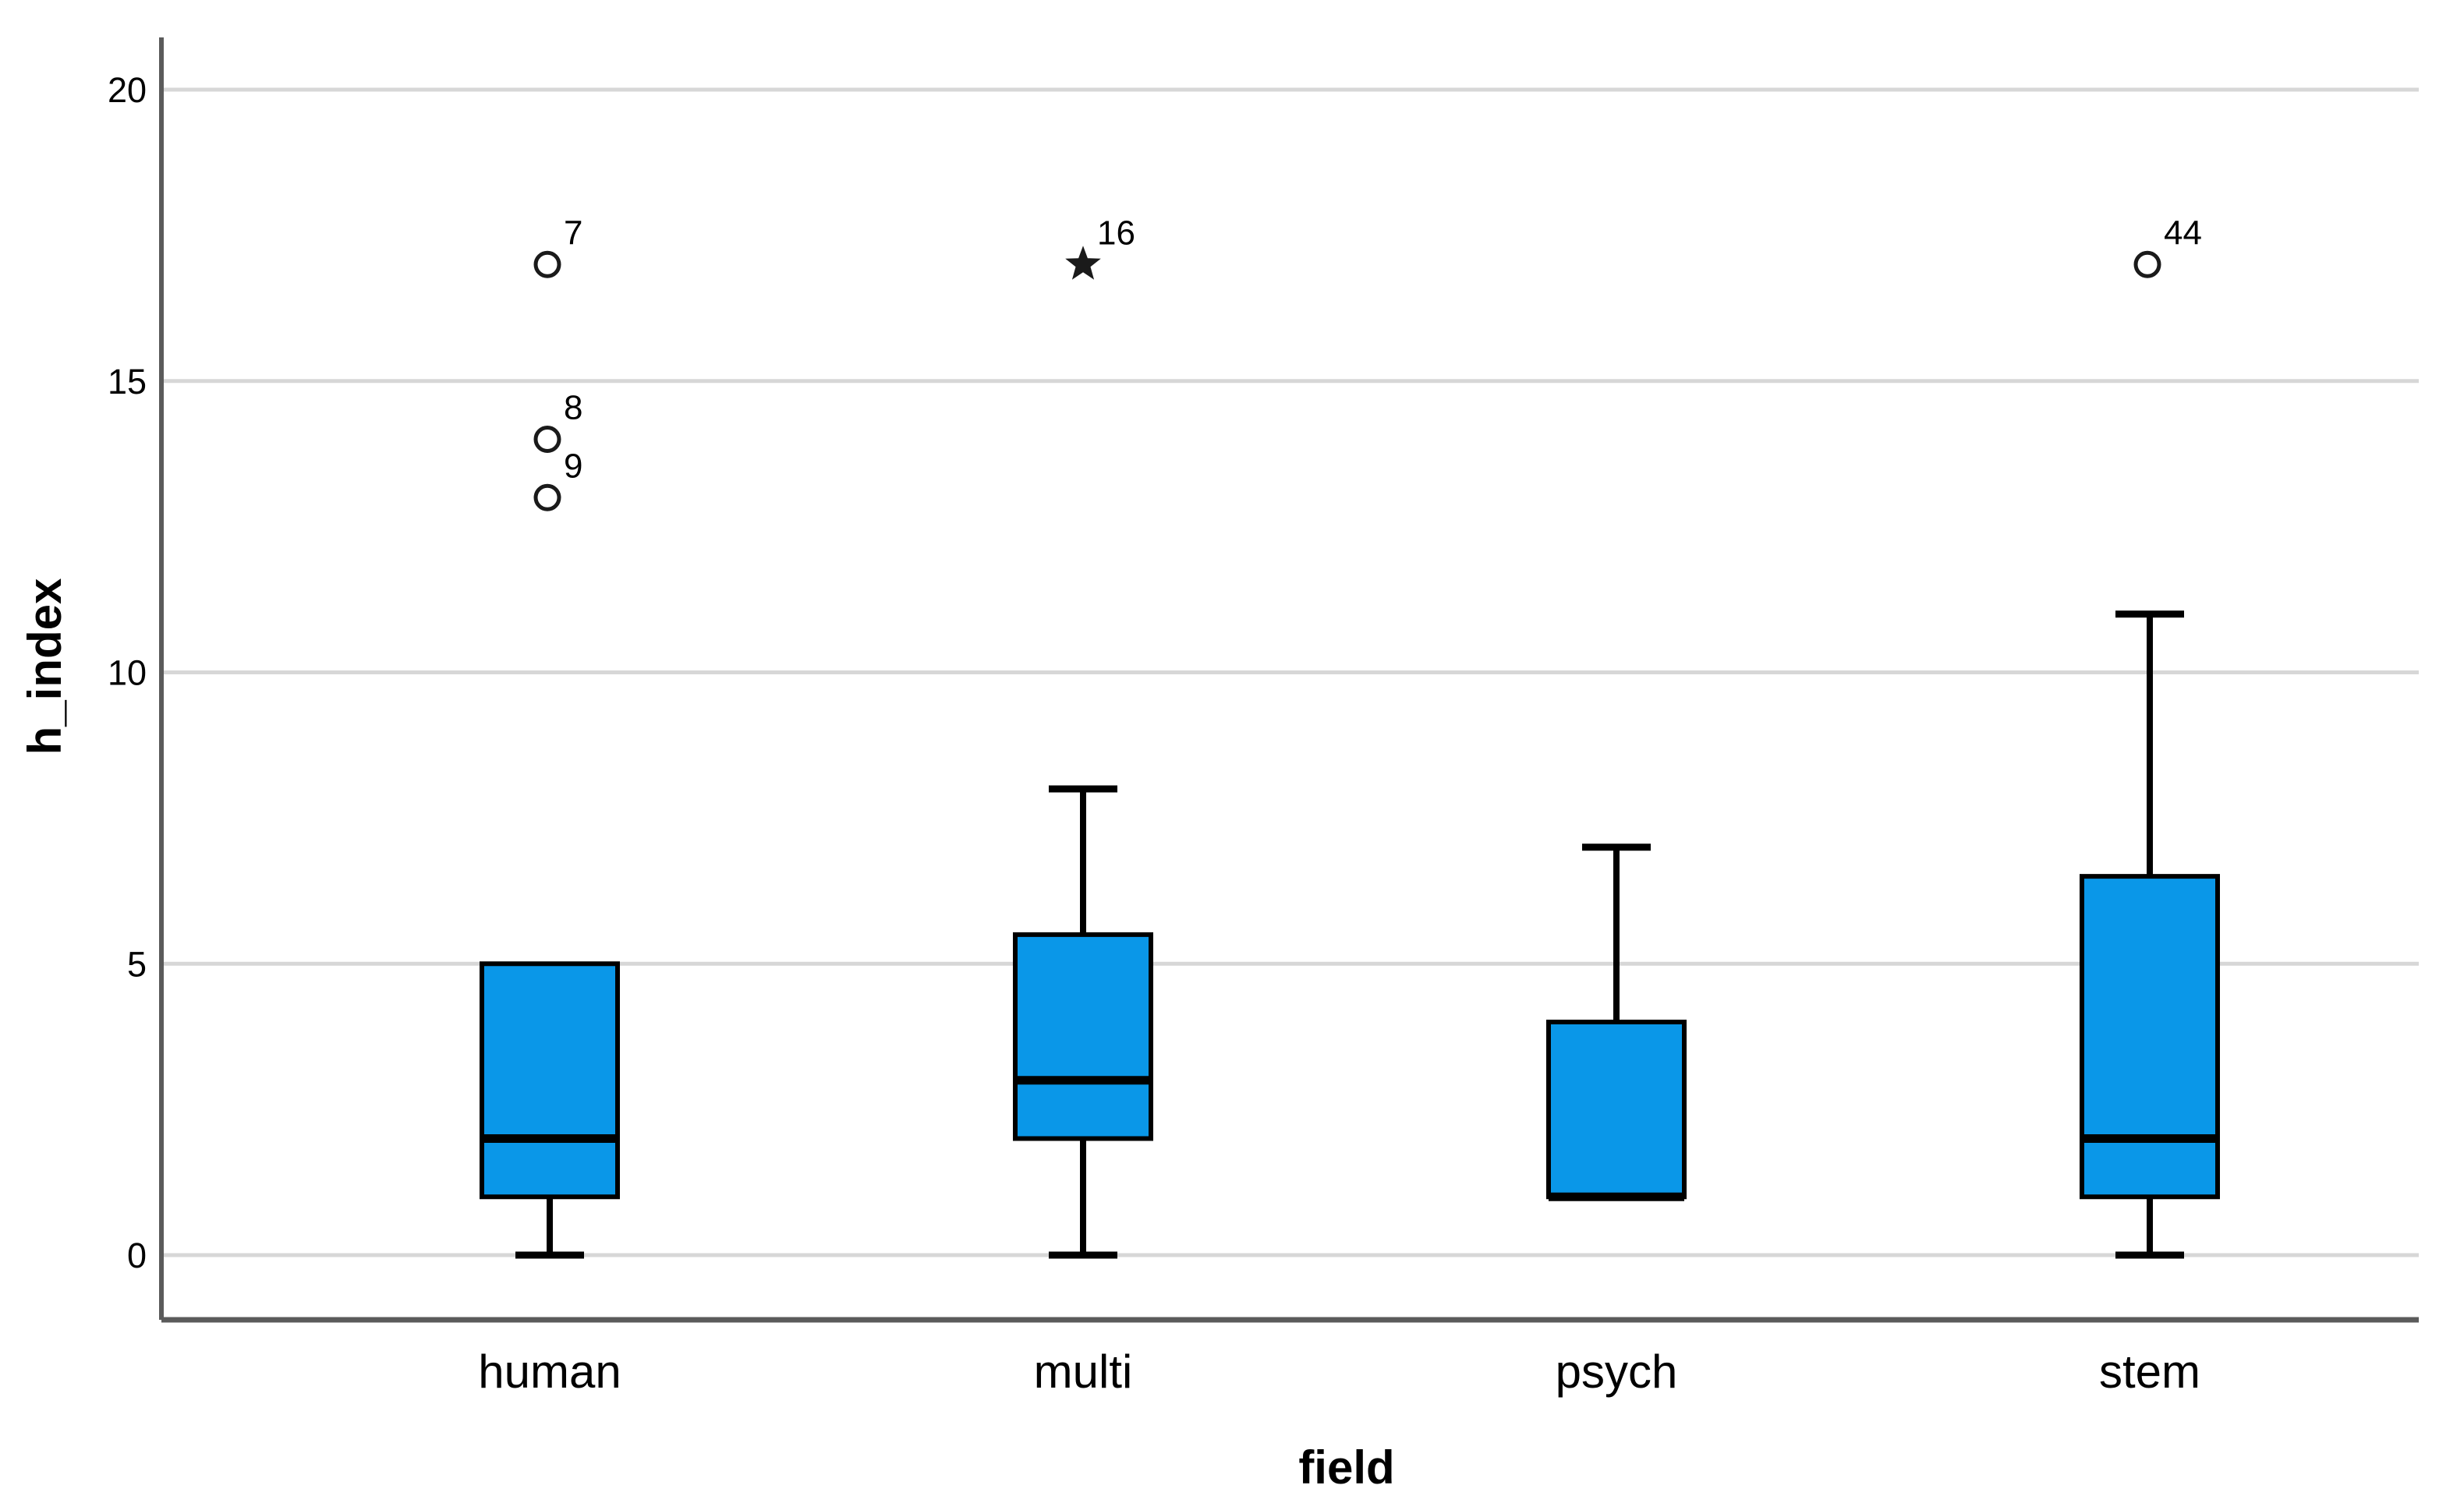  Describe the element at coordinates (137, 1255) in the screenshot. I see `y-tick-label-0: 0` at that location.